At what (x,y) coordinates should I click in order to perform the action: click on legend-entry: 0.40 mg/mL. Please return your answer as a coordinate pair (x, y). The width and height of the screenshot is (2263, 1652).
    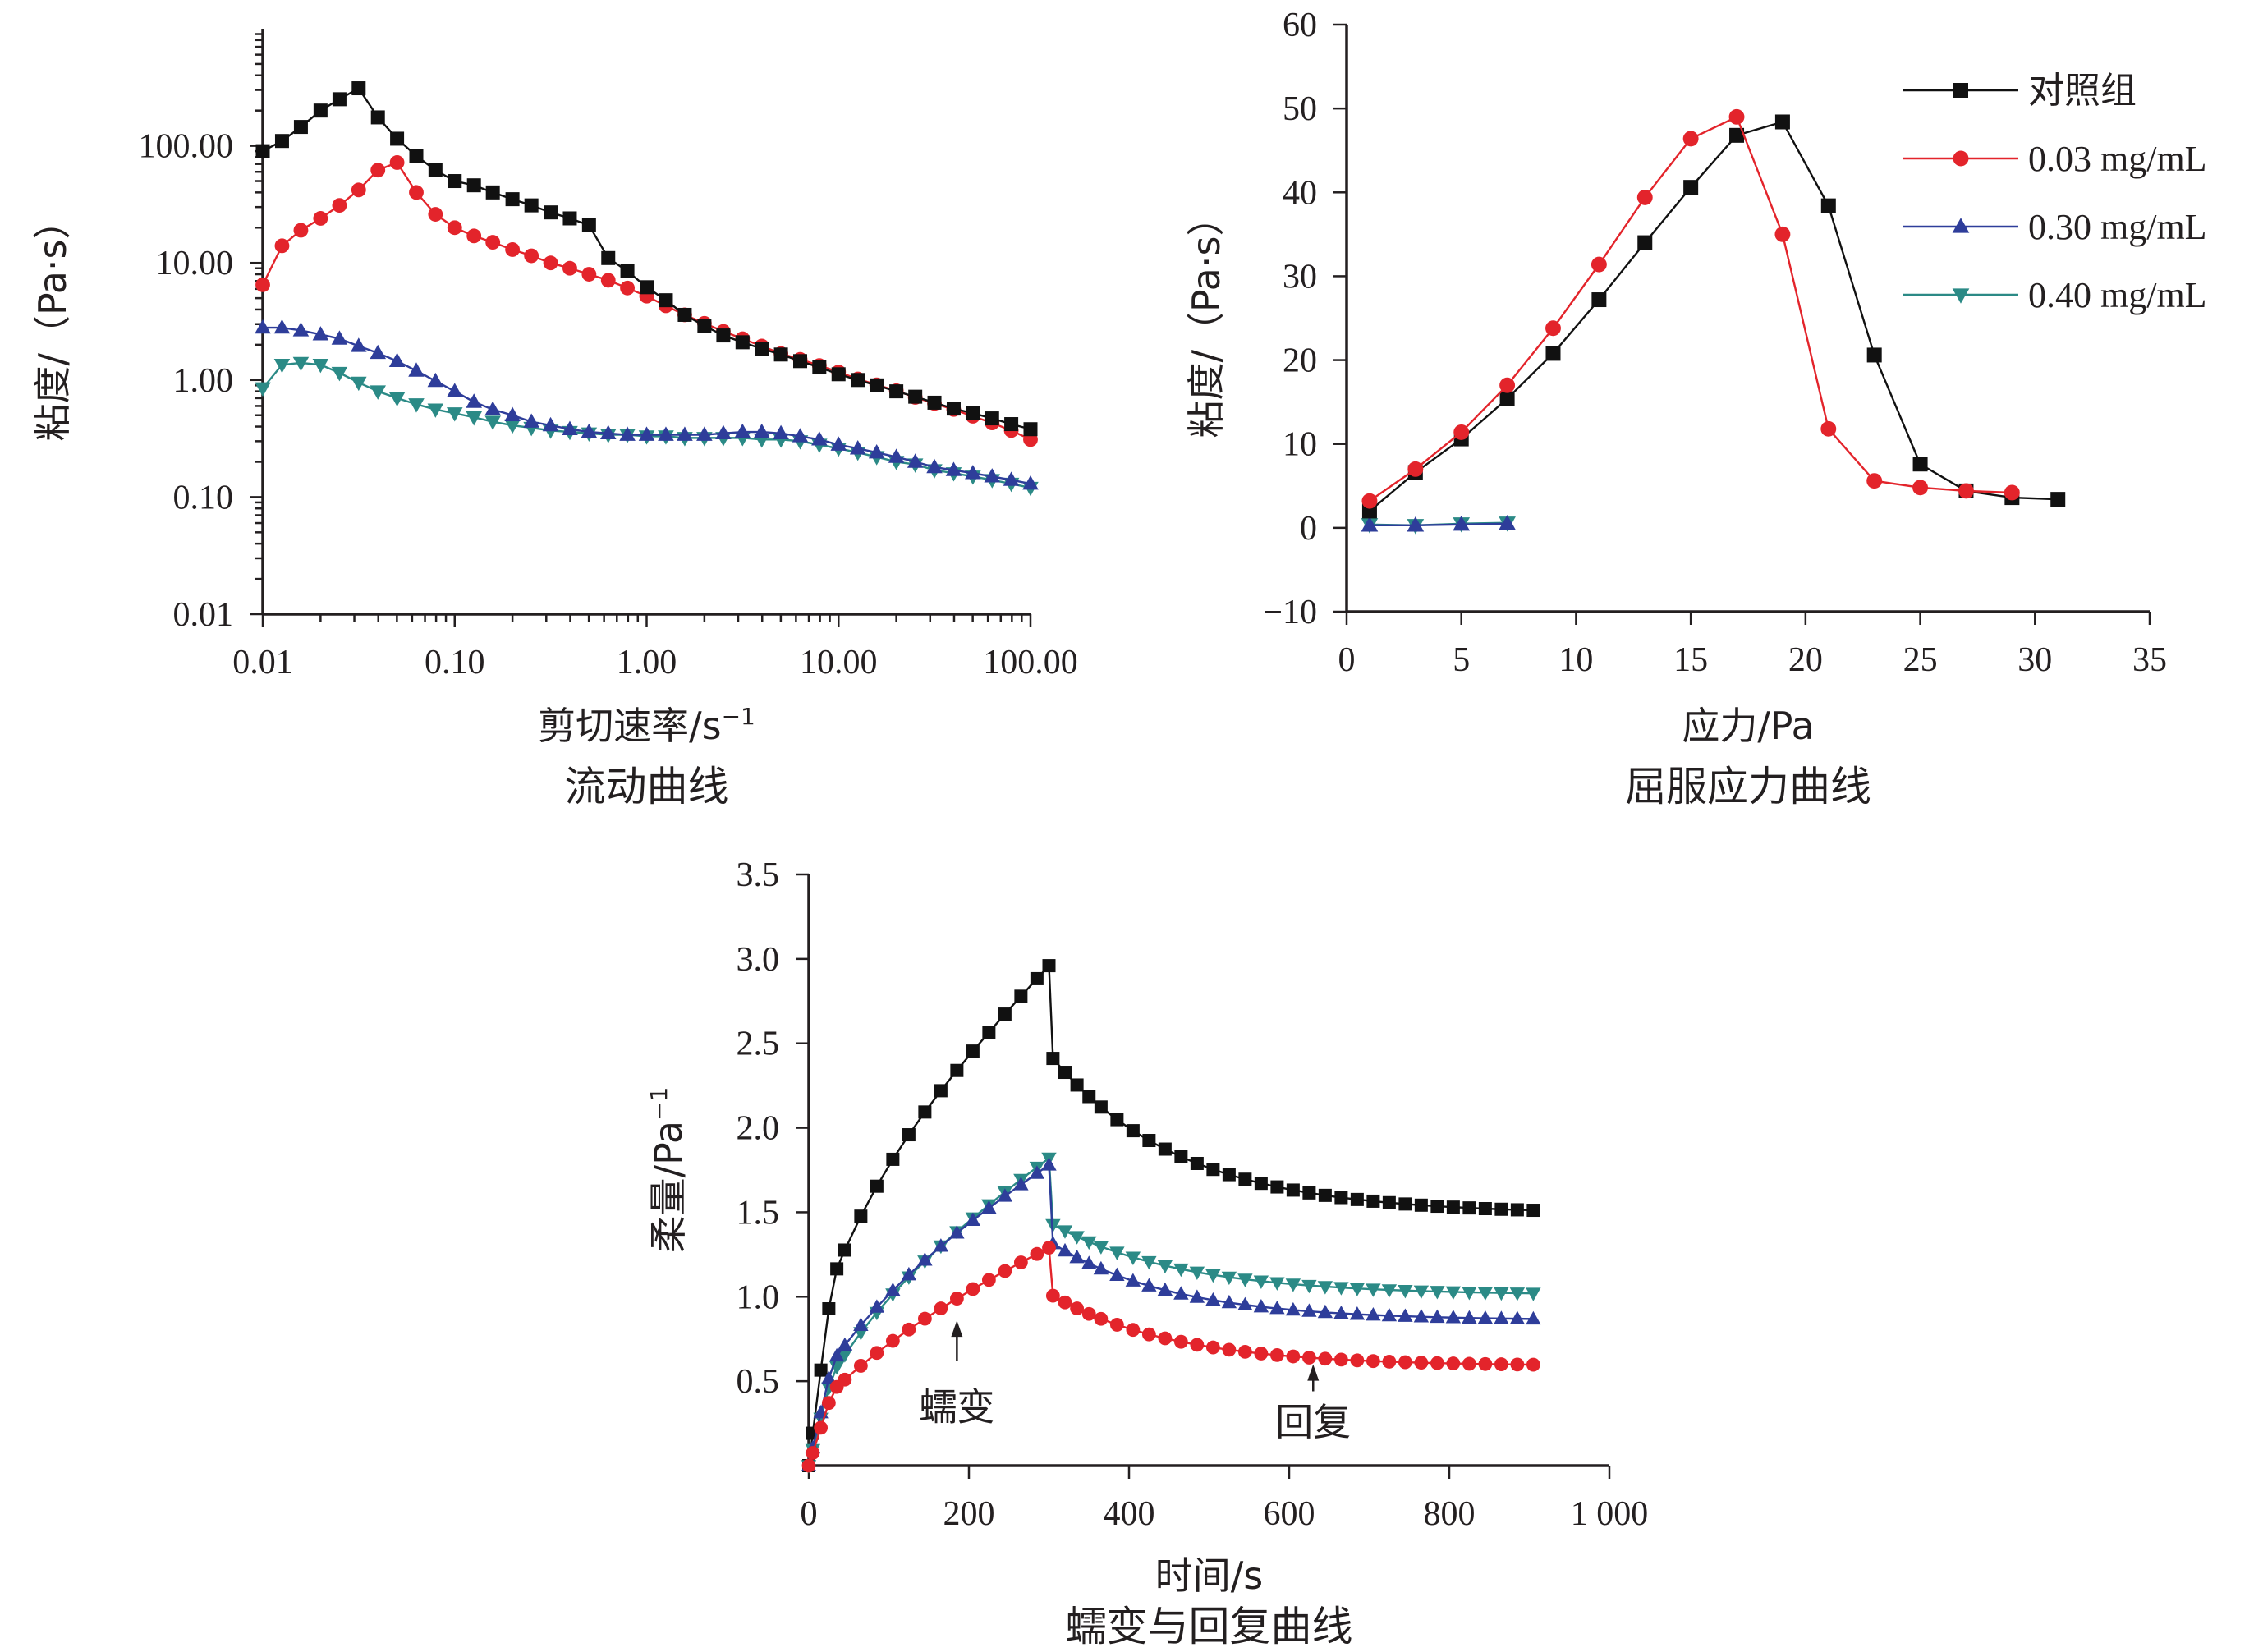
    Looking at the image, I should click on (2055, 295).